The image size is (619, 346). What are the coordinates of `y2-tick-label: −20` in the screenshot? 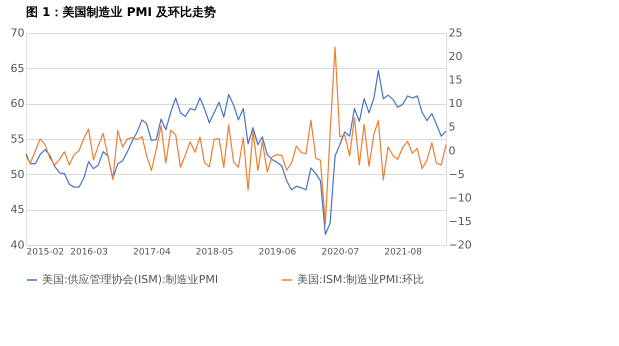 It's located at (460, 245).